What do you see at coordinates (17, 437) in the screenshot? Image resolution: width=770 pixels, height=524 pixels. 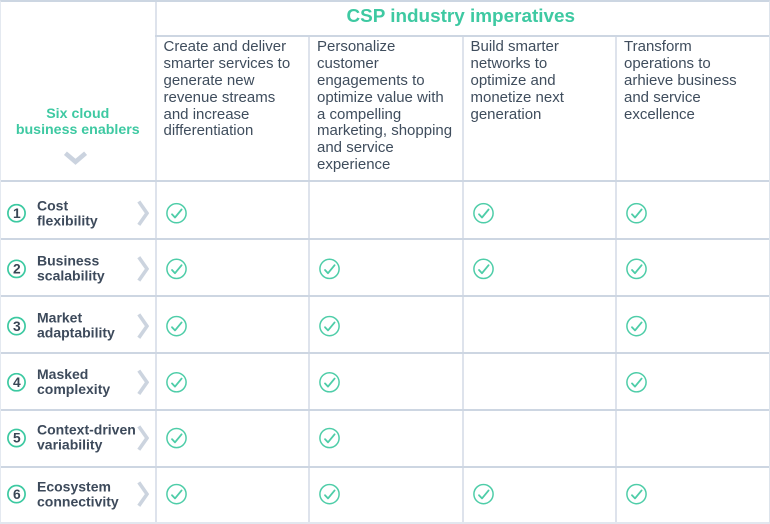 I see `svg-text: 5` at bounding box center [17, 437].